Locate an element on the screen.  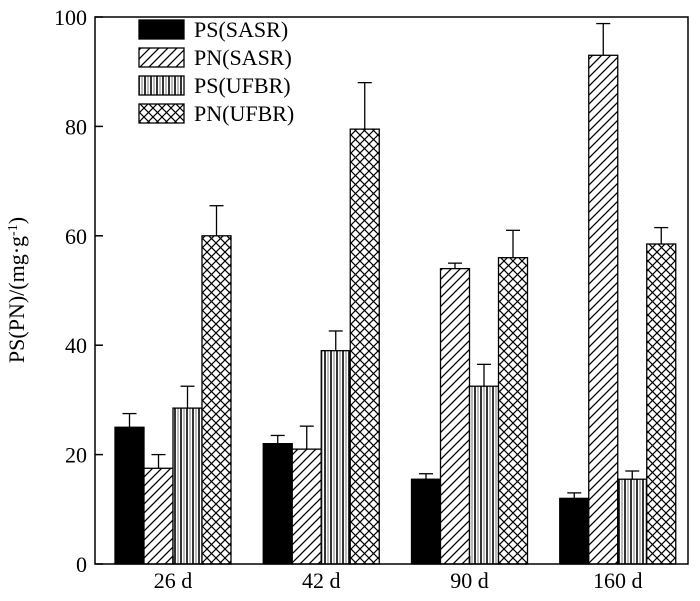
bar-ps-ufbr-160-d is located at coordinates (632, 521).